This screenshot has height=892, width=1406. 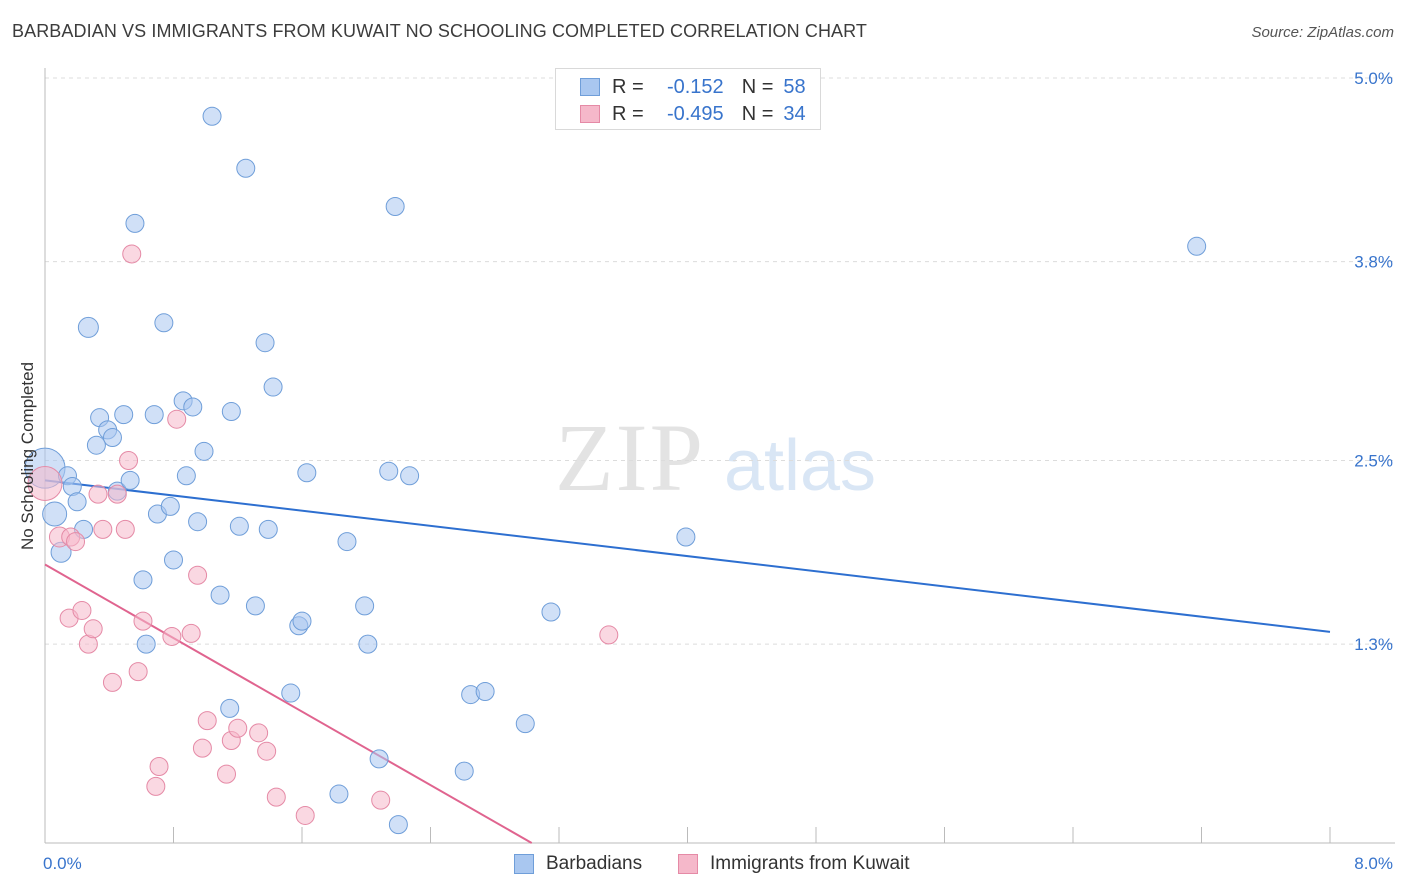 What do you see at coordinates (1373, 262) in the screenshot?
I see `y-tick-label: 3.8%` at bounding box center [1373, 262].